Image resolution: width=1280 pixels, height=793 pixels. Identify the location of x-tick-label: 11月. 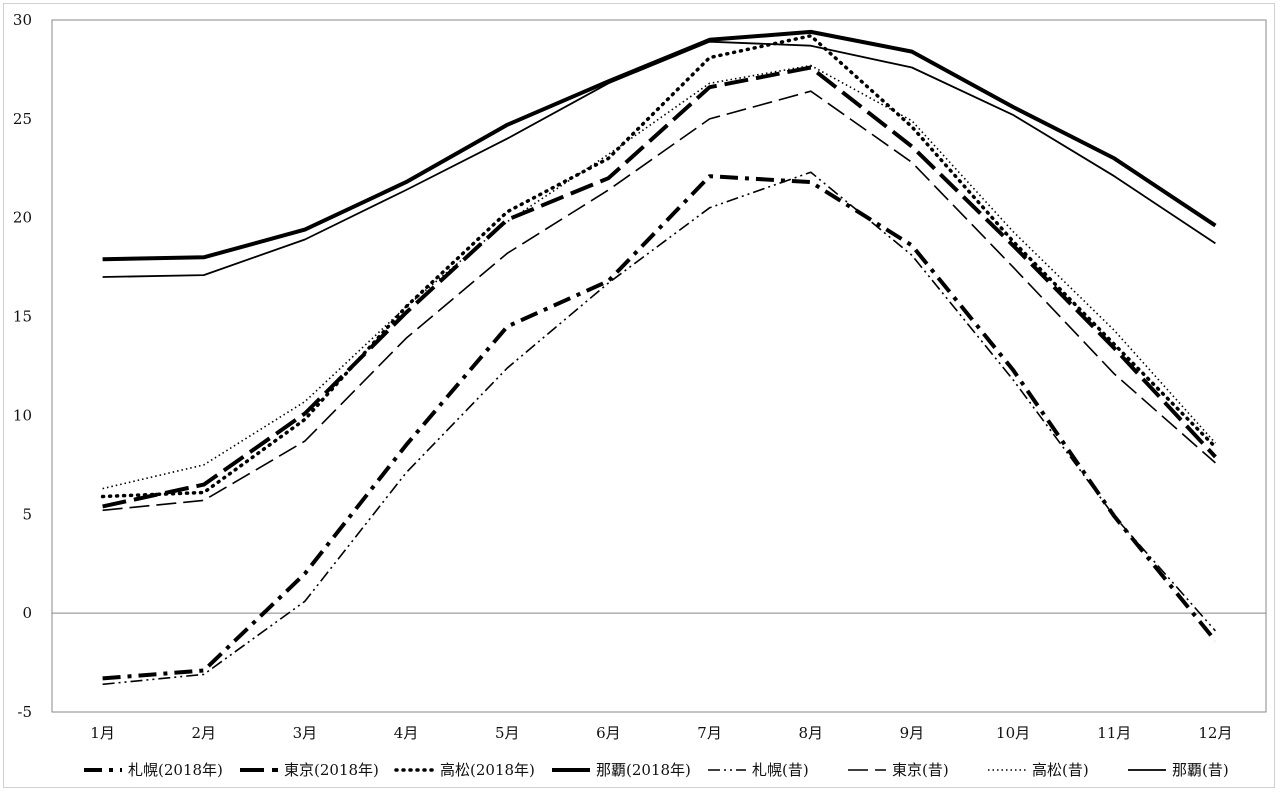
(1114, 733).